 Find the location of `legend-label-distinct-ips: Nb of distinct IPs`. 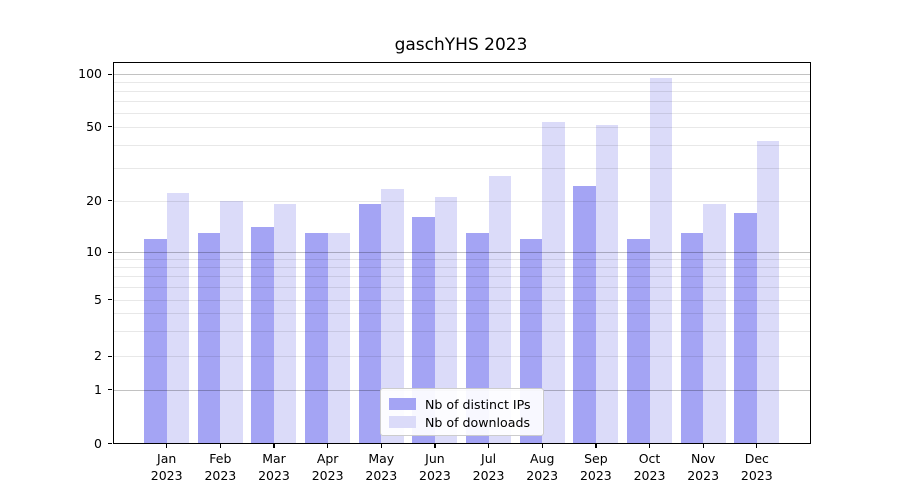

legend-label-distinct-ips: Nb of distinct IPs is located at coordinates (478, 404).